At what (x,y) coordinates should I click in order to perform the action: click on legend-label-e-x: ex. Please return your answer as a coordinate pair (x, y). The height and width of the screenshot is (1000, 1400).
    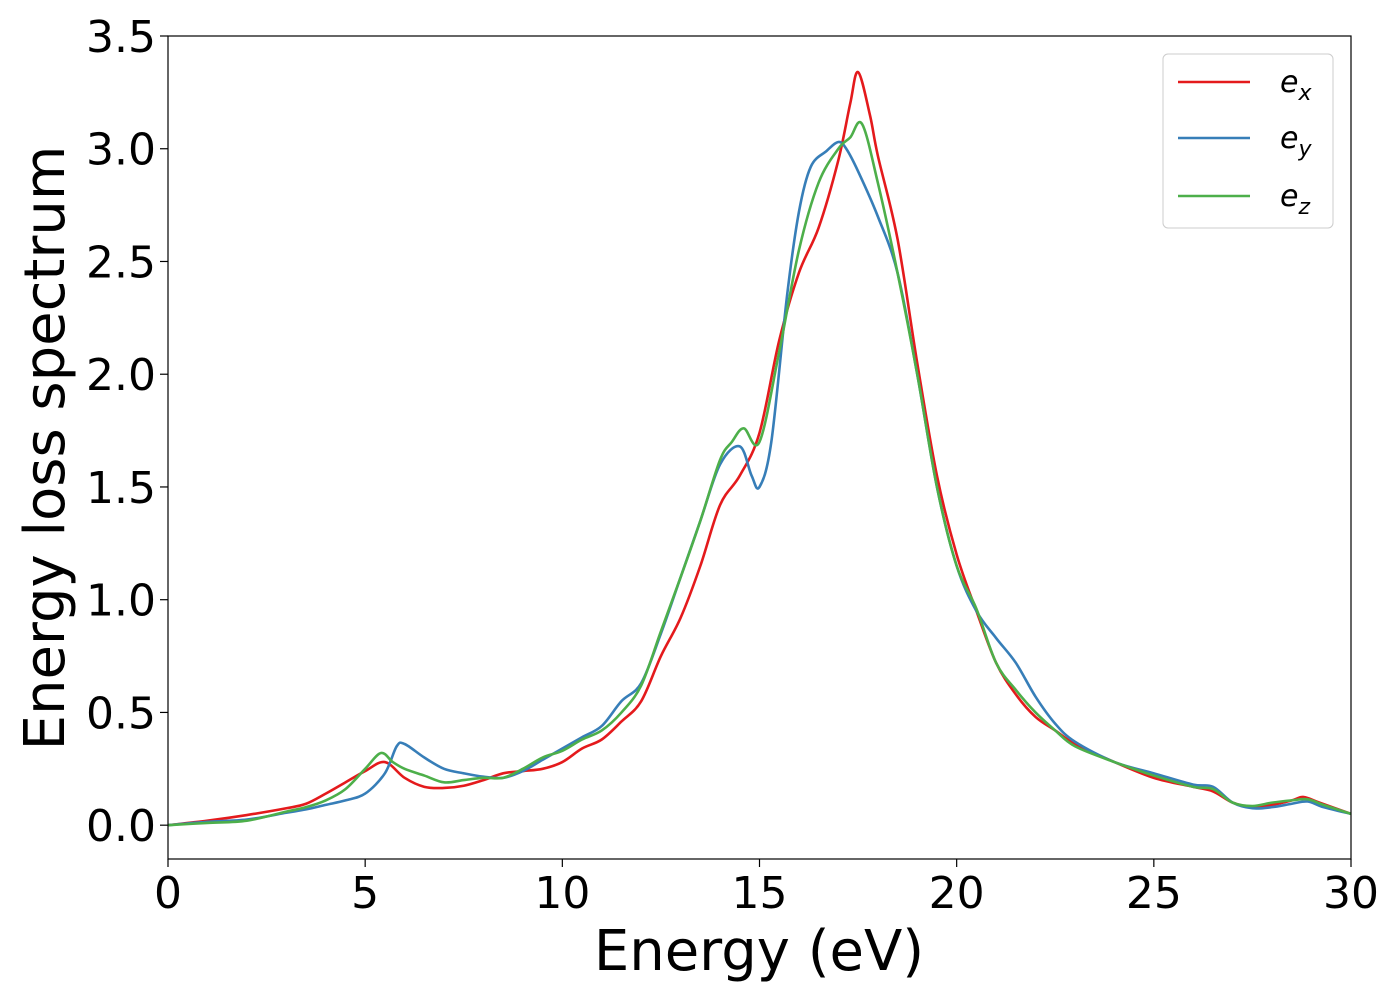
    Looking at the image, I should click on (1296, 85).